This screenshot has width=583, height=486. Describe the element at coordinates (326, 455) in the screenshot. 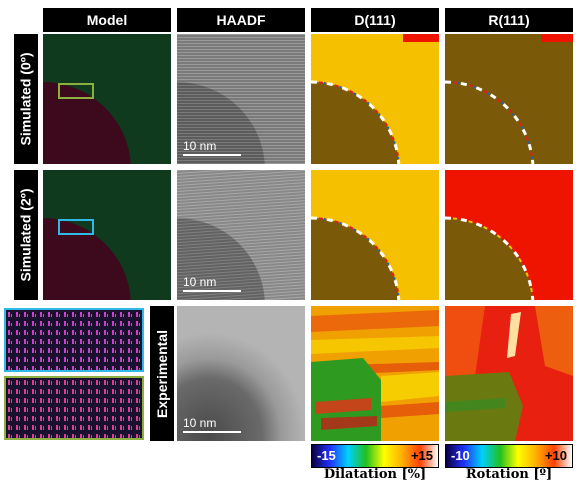

I see `colorbar-min-label: -15` at that location.